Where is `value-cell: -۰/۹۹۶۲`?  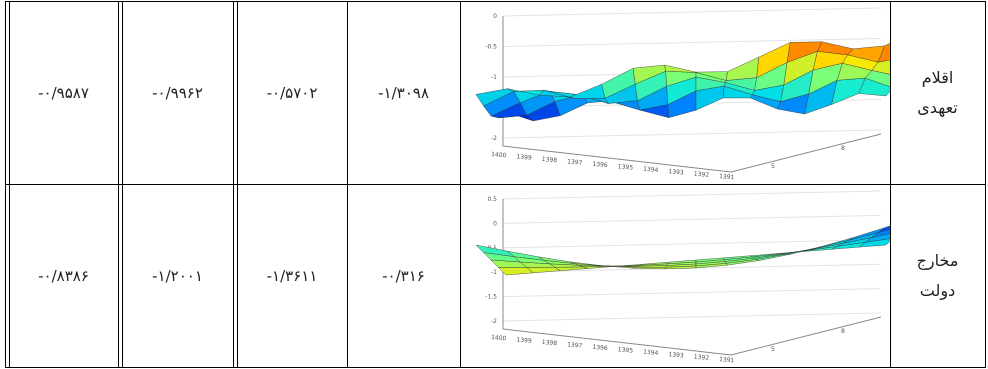 value-cell: -۰/۹۹۶۲ is located at coordinates (177, 93).